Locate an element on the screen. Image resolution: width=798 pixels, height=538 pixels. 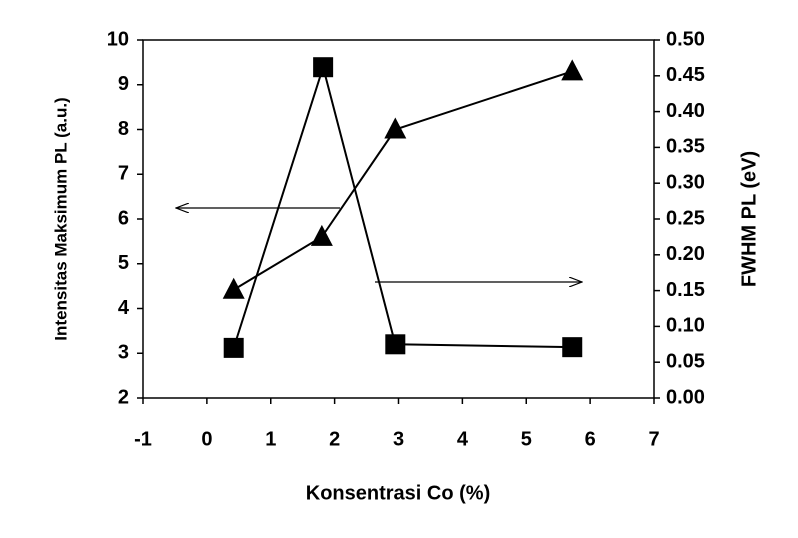
x-tick-label: 3 is located at coordinates (398, 439).